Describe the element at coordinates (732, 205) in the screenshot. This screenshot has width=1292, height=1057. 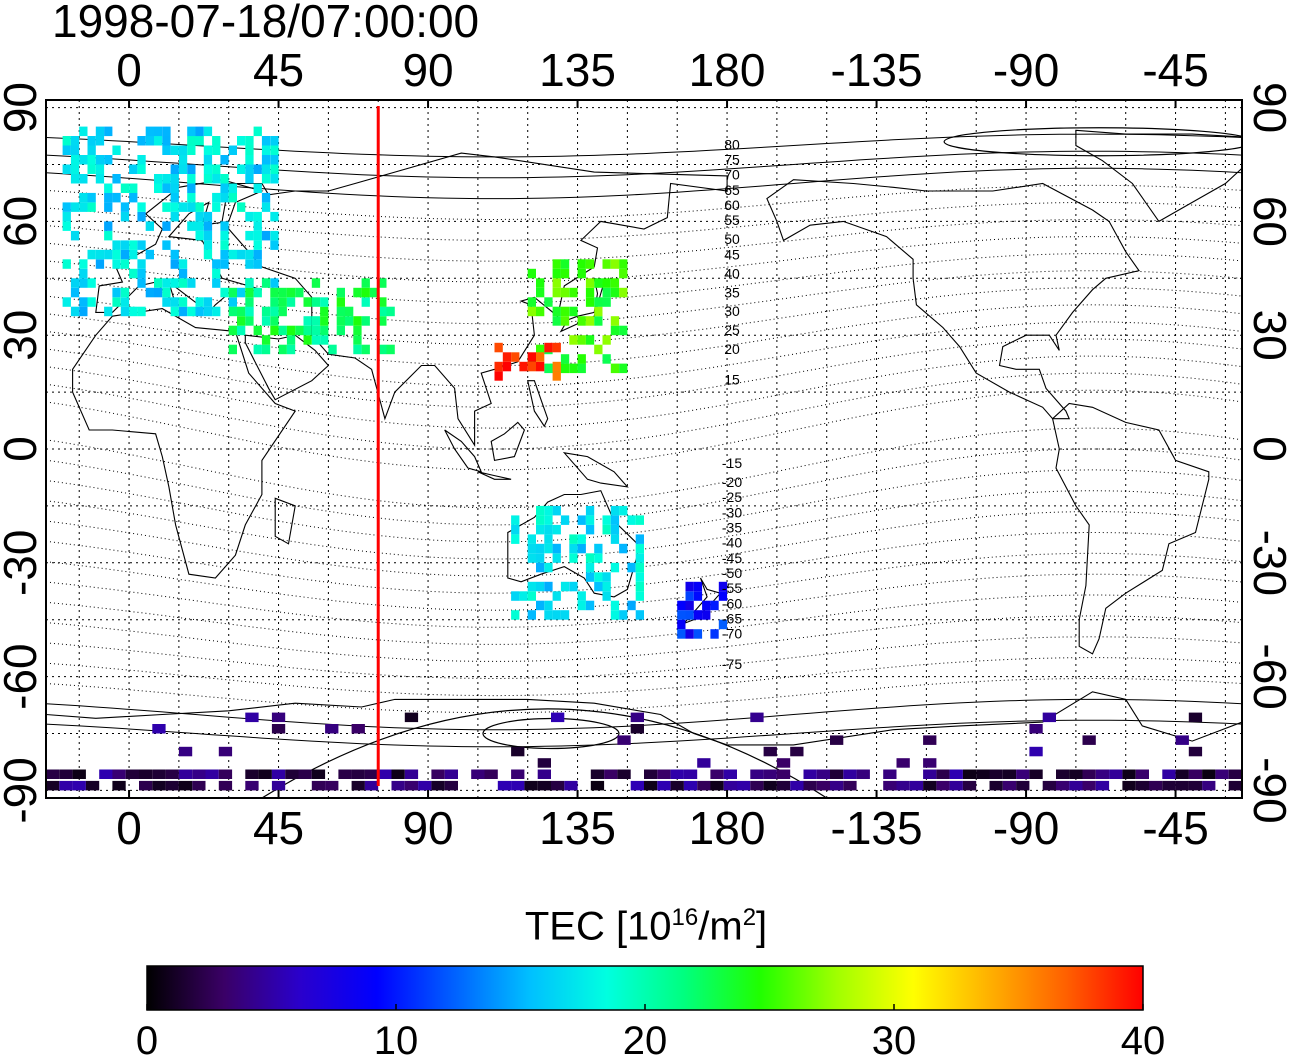
I see `contour-label: 60` at that location.